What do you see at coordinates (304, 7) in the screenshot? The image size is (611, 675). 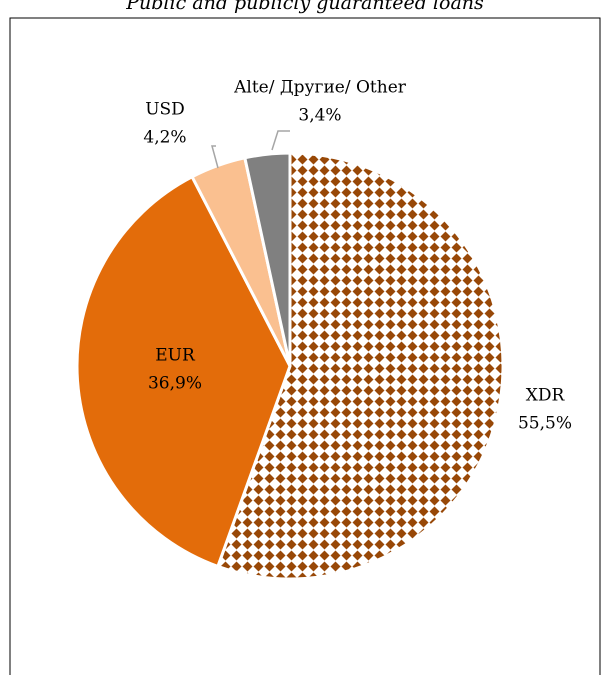 I see `chart-title: Public and publicly guaranteed loans` at bounding box center [304, 7].